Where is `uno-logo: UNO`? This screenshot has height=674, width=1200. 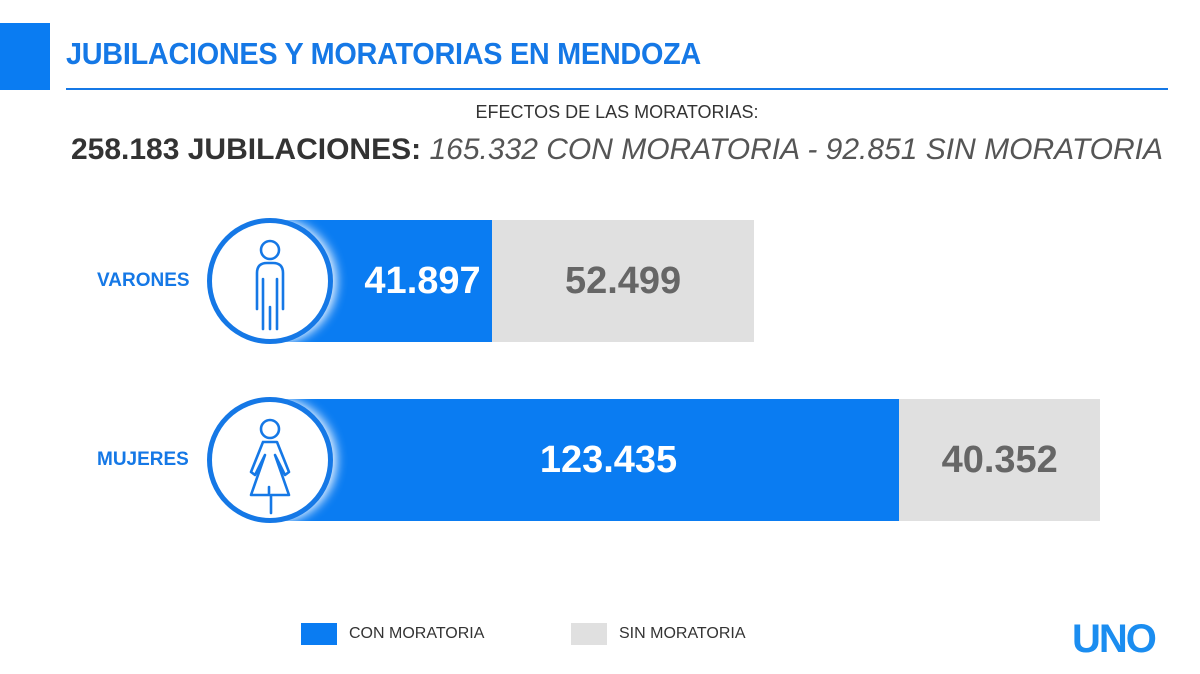
uno-logo: UNO is located at coordinates (1114, 639).